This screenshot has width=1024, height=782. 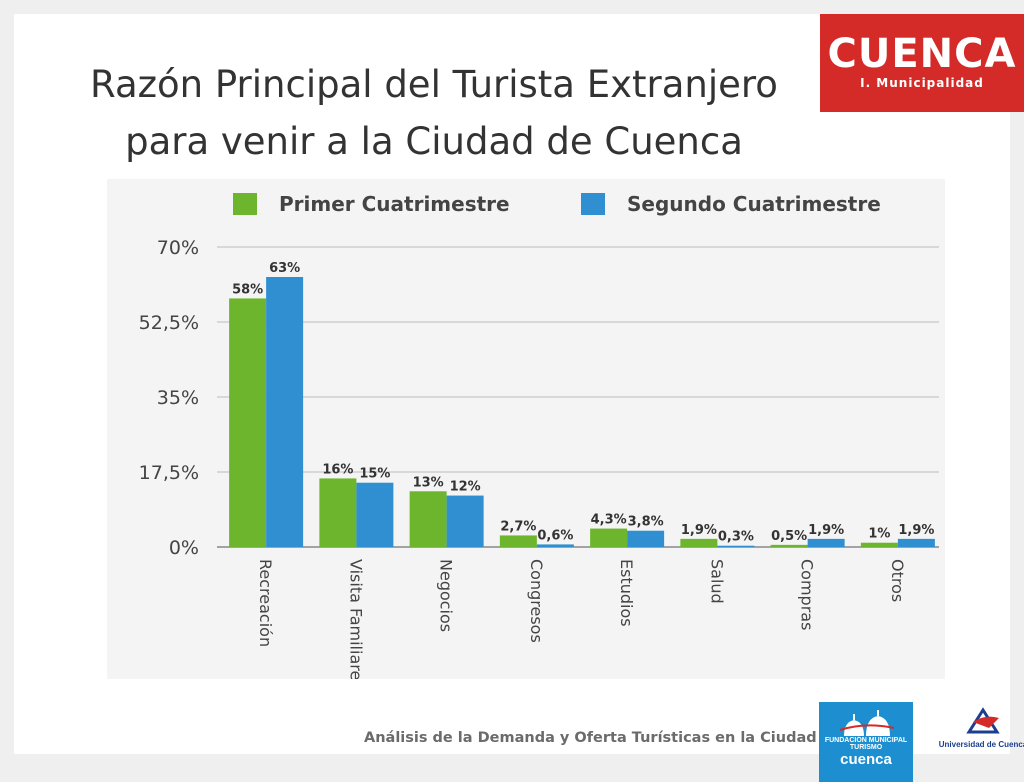 I want to click on data-label: 63%, so click(x=284, y=268).